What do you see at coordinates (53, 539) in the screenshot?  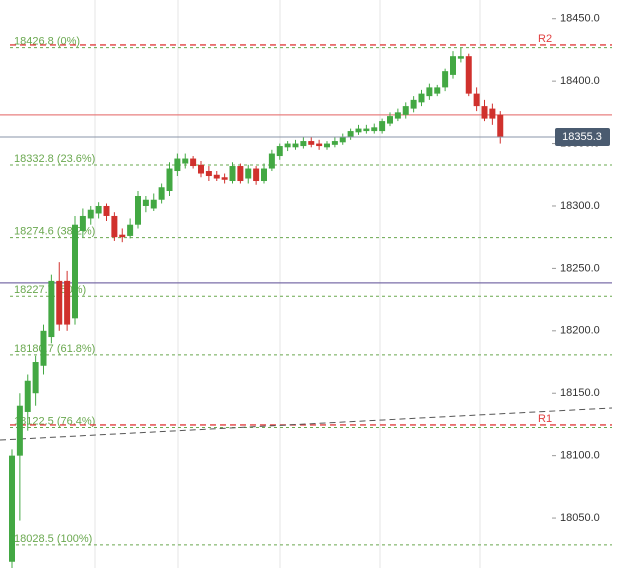 I see `fib-label: 18028.5 (100%)` at bounding box center [53, 539].